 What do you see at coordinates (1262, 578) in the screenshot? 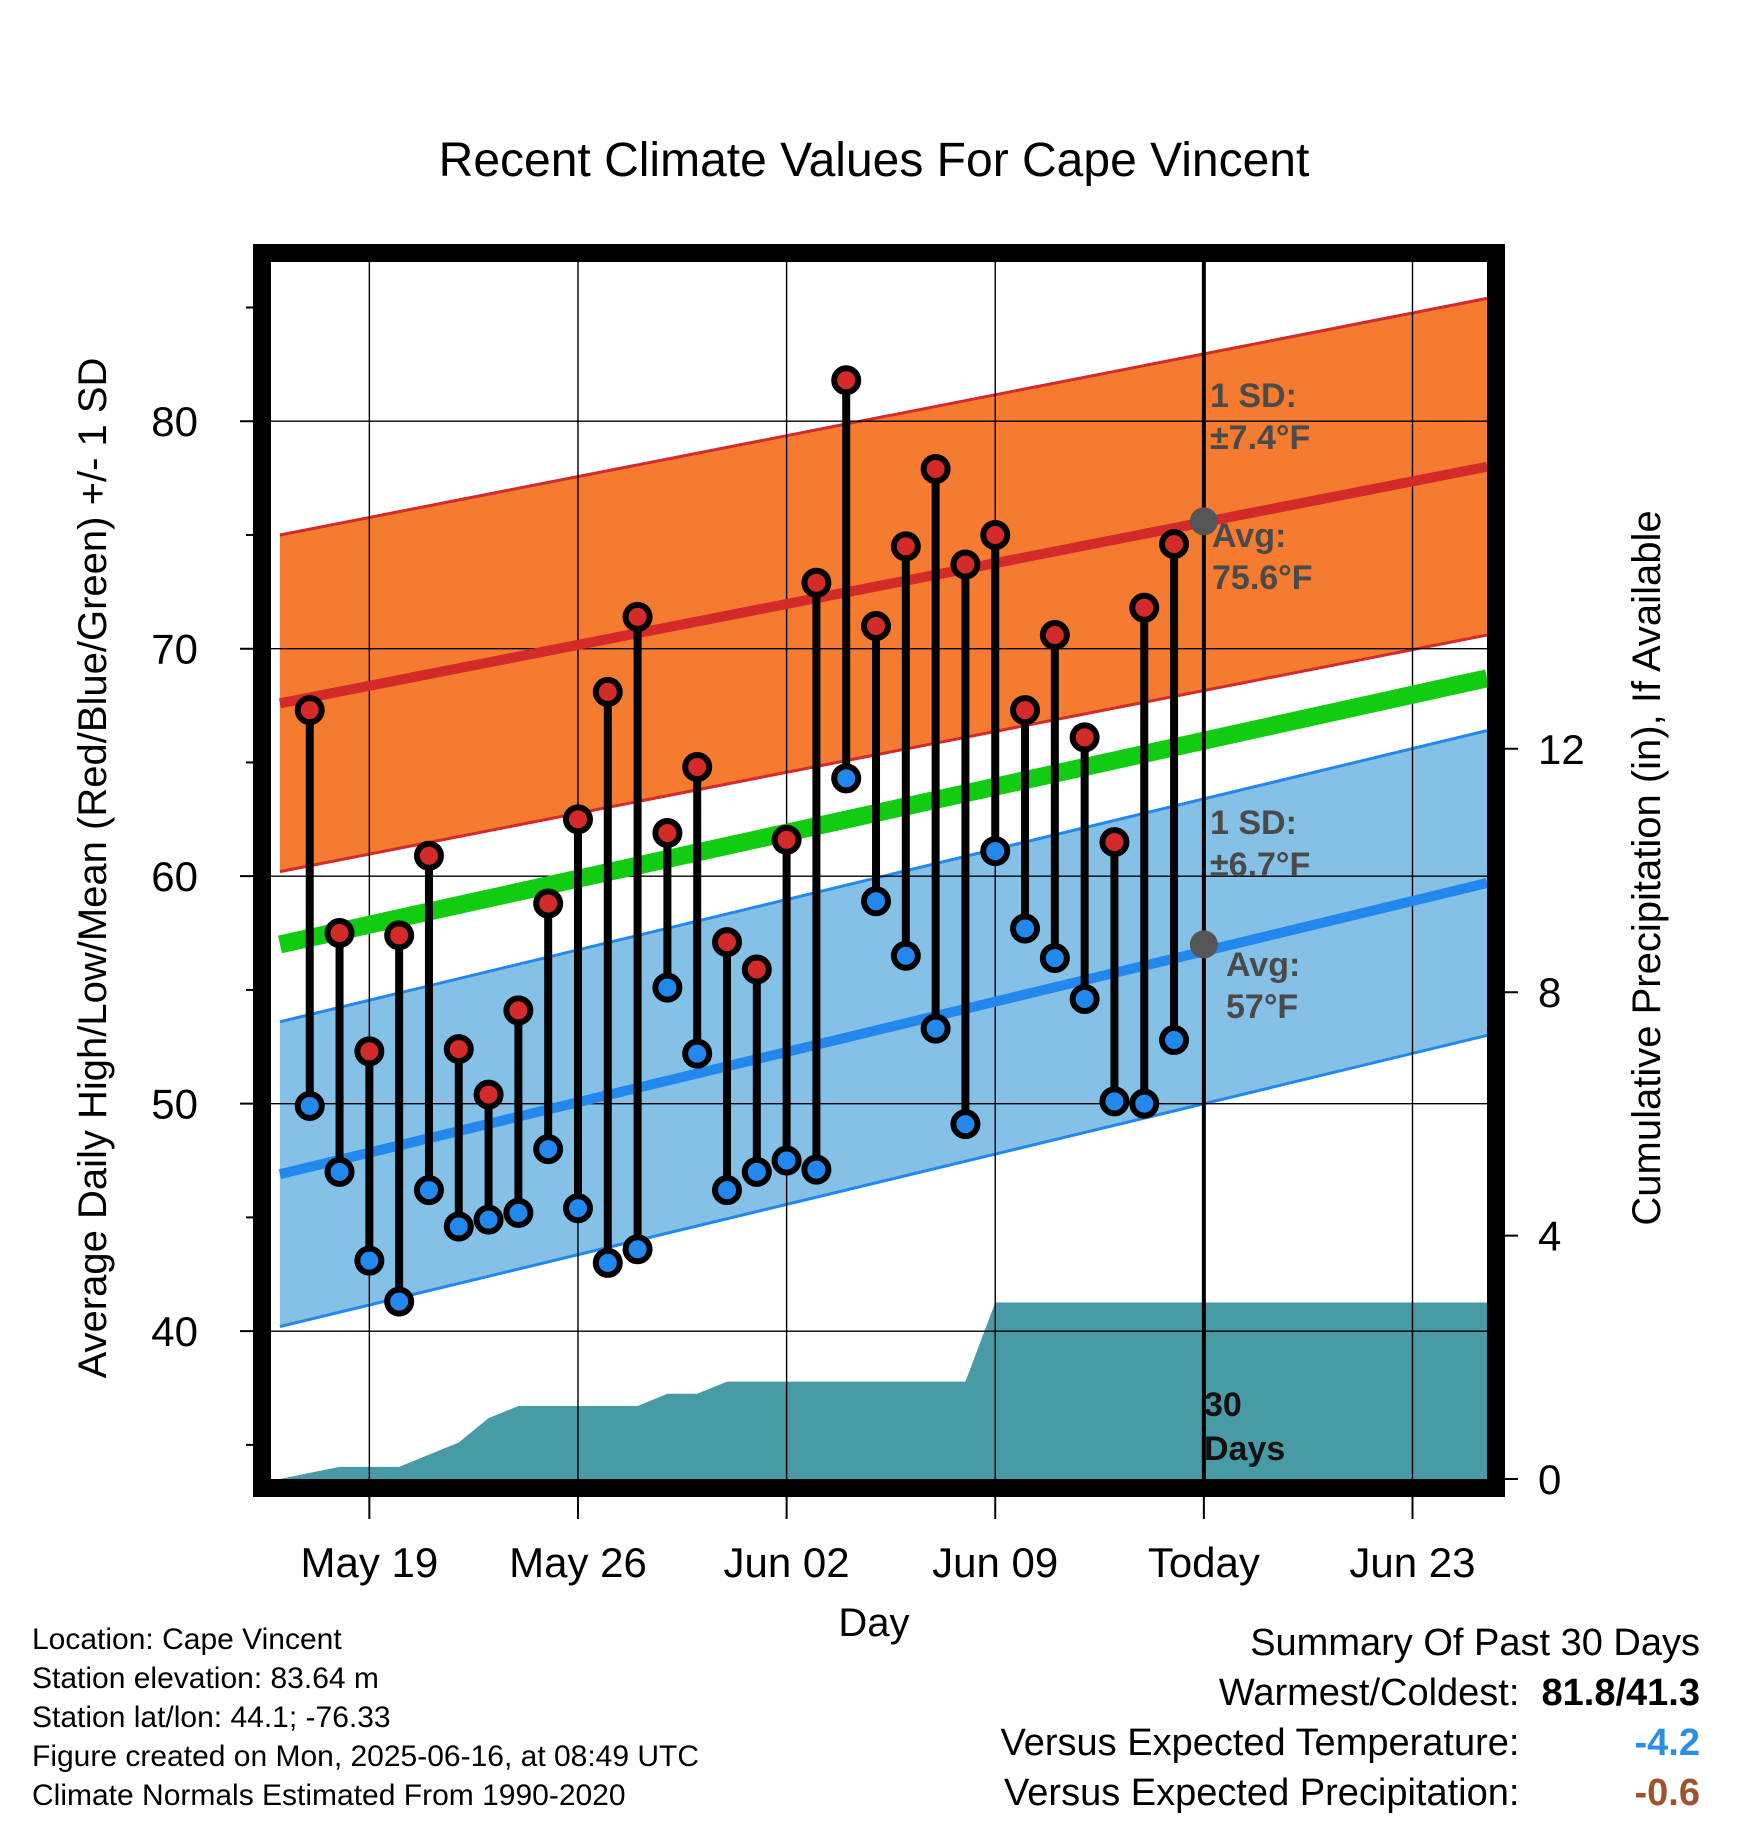
I see `high-avg-value: 75.6°F` at bounding box center [1262, 578].